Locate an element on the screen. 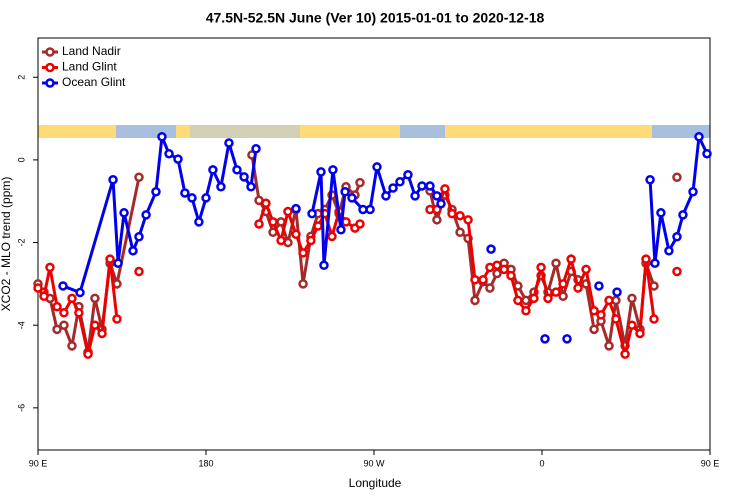 The height and width of the screenshot is (500, 750). land-ocean-strip is located at coordinates (374, 131).